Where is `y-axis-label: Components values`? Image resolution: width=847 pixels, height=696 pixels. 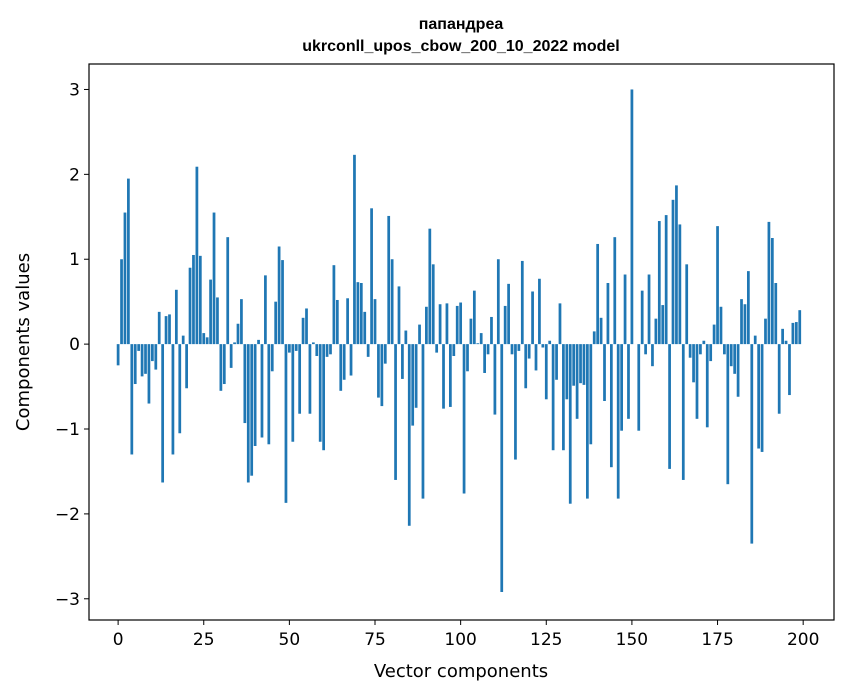 y-axis-label: Components values is located at coordinates (23, 342).